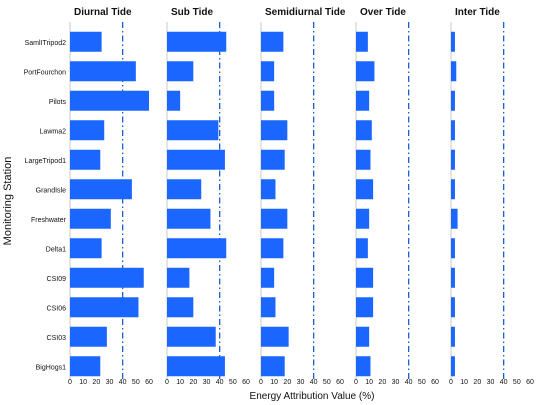 The image size is (550, 405). I want to click on y-tick-label: CSI03, so click(57, 338).